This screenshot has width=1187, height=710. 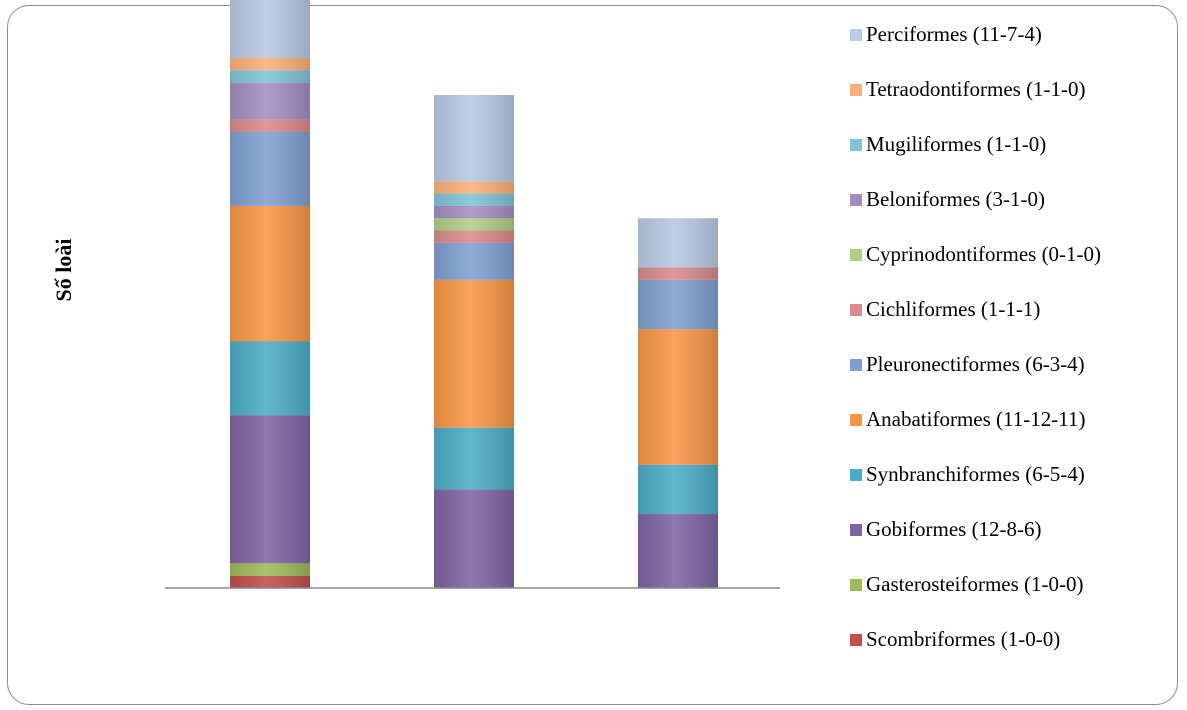 I want to click on legend-item: Tetraodontiformes (1-1-0), so click(x=1003, y=89).